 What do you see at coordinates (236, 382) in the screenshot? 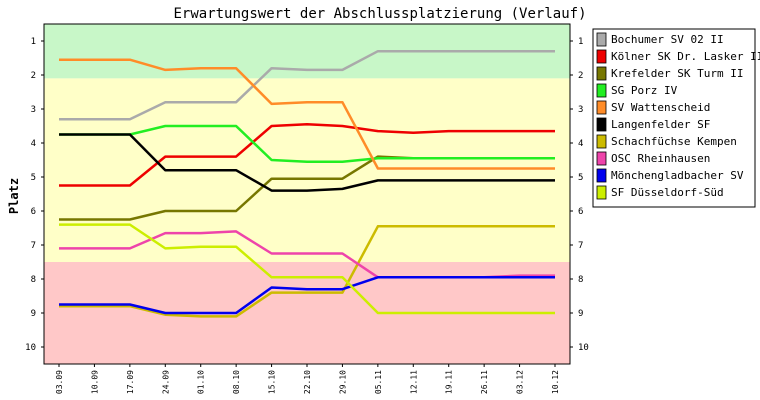
I see `x-tick-label: 08.10` at bounding box center [236, 382].